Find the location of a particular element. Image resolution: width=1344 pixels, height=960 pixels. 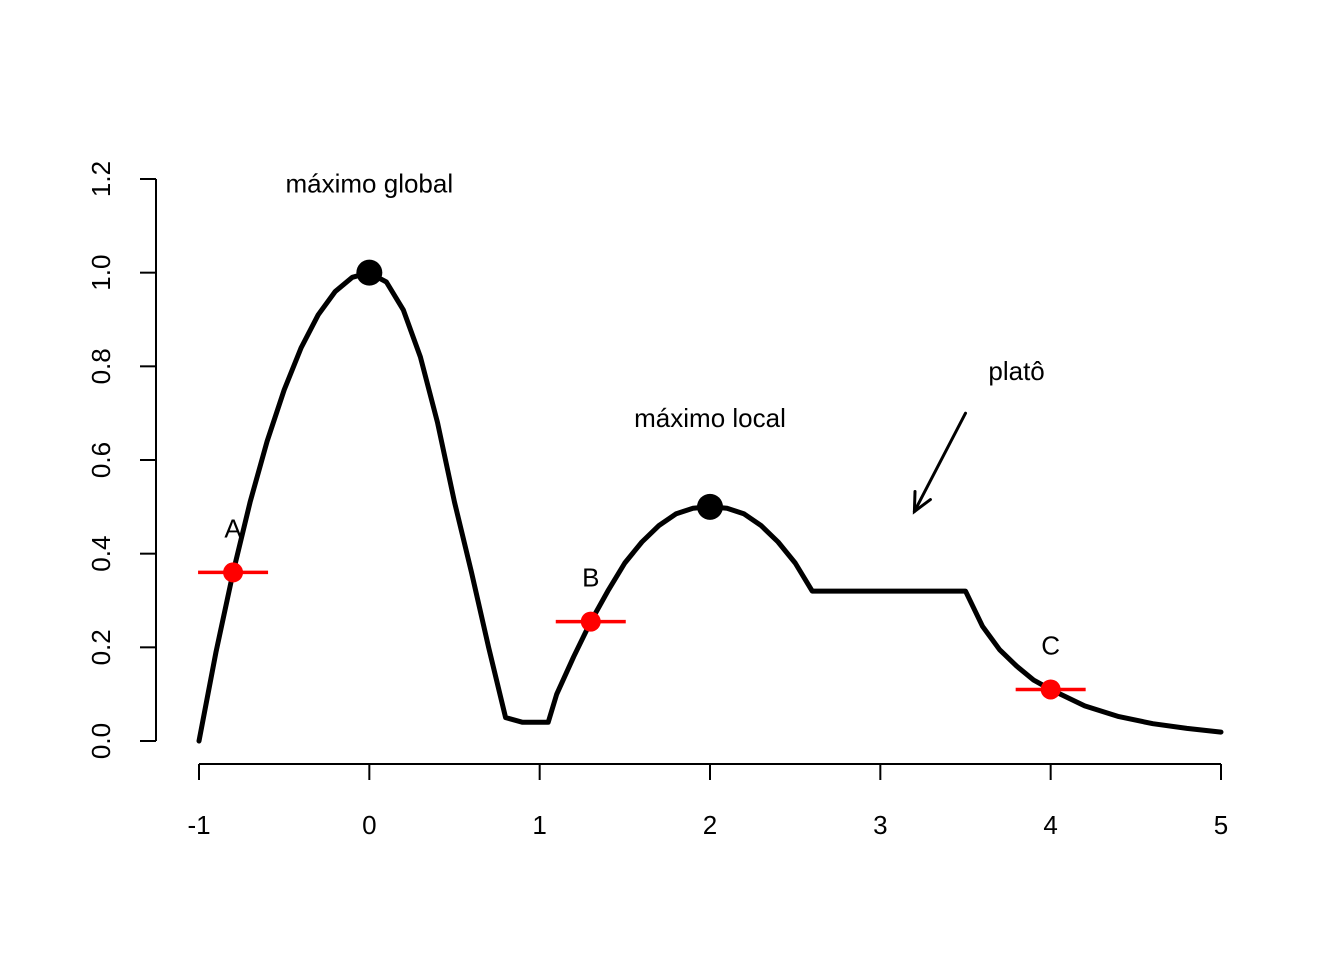

arrow-head is located at coordinates (922, 502).